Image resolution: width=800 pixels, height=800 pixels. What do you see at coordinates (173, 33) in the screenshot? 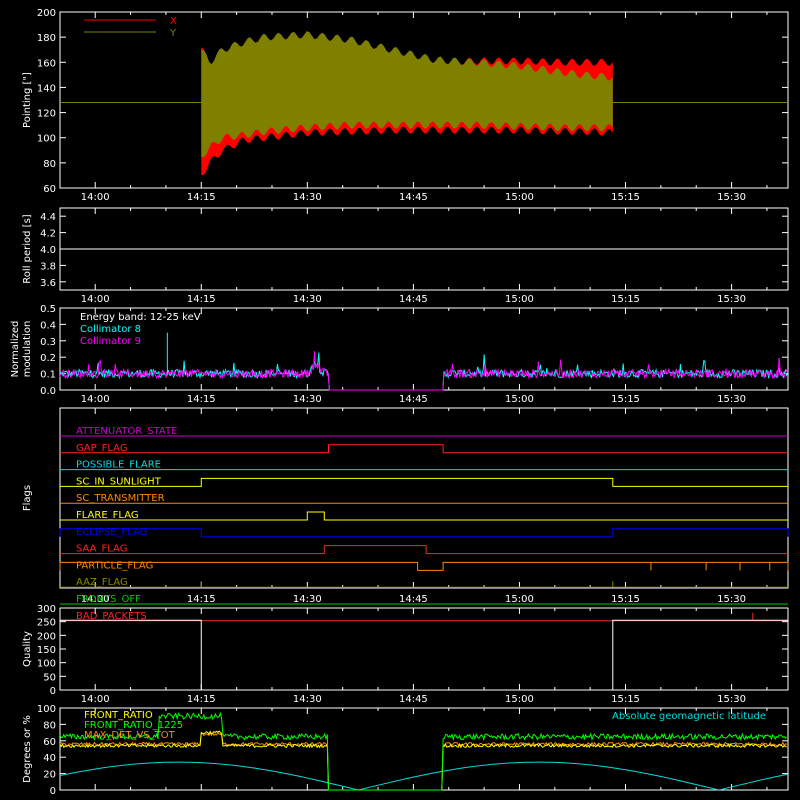
I see `legend-label-y: Y` at bounding box center [173, 33].